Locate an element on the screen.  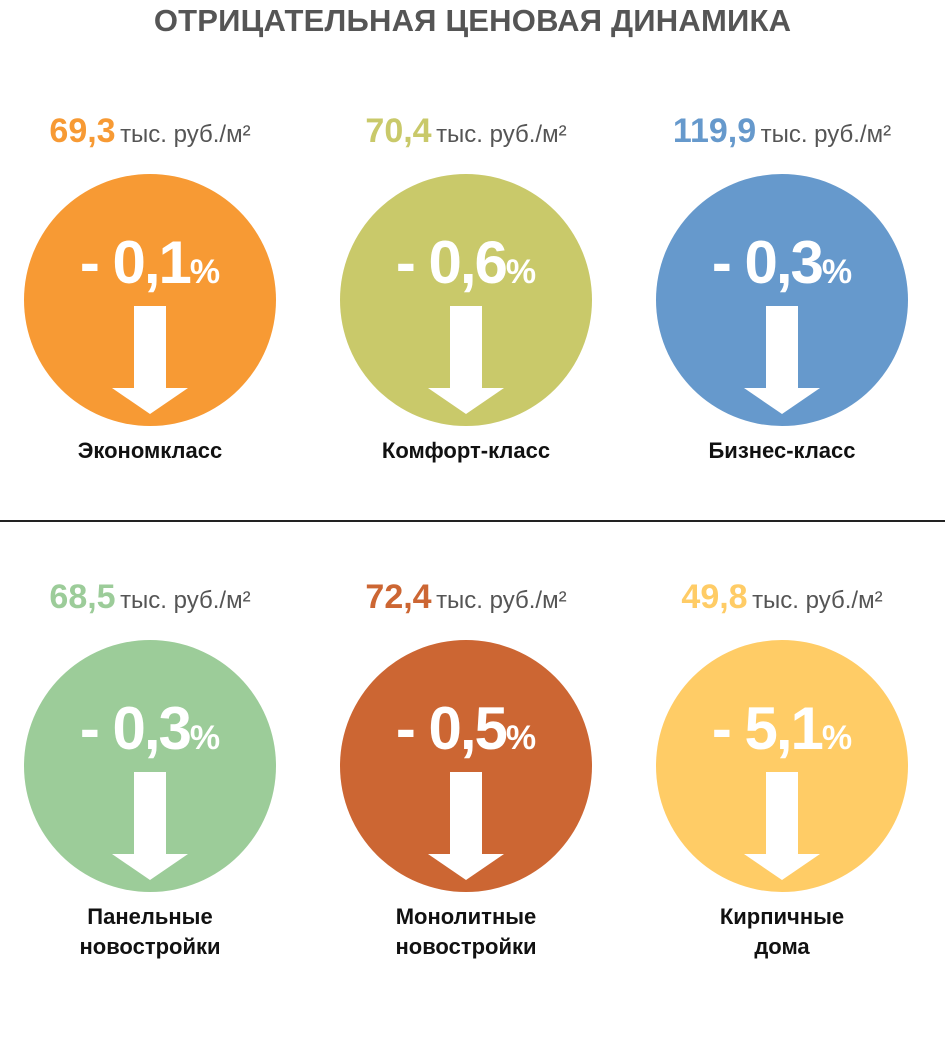
category-label-line1: Монолитные is located at coordinates (466, 916).